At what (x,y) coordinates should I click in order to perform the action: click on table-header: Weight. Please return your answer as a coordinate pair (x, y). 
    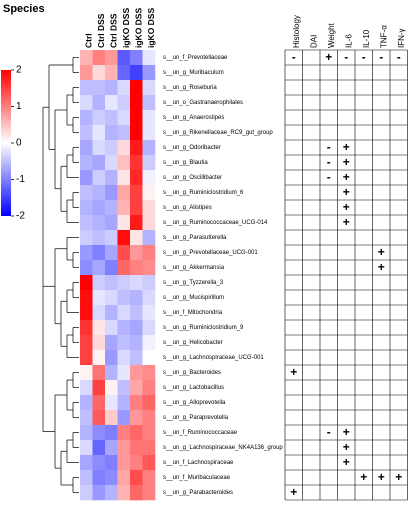
    Looking at the image, I should click on (331, 35).